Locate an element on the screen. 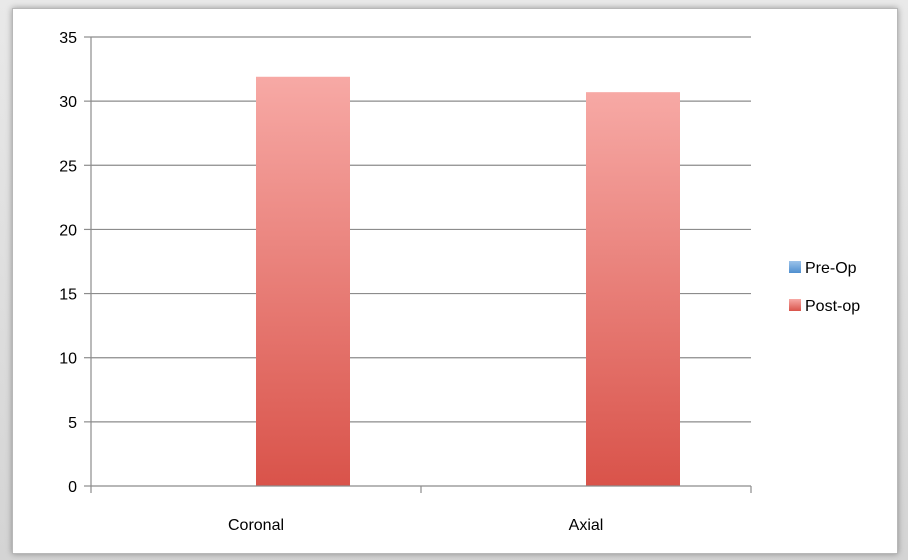 Image resolution: width=908 pixels, height=560 pixels. bar-post-op-coronal is located at coordinates (303, 281).